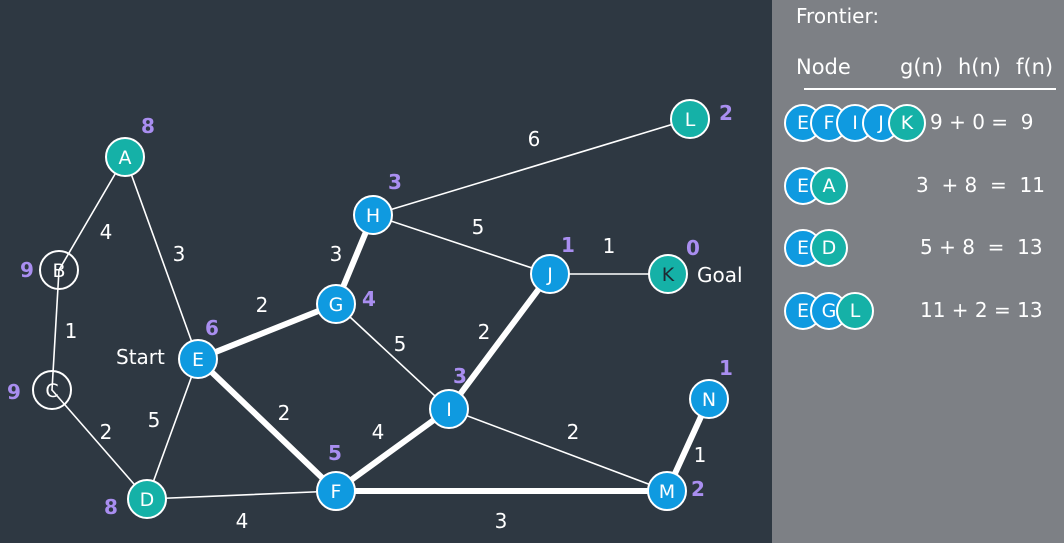 This screenshot has height=543, width=1064. Describe the element at coordinates (918, 314) in the screenshot. I see `frontier-row: E G L 11 + 2 = 13` at that location.